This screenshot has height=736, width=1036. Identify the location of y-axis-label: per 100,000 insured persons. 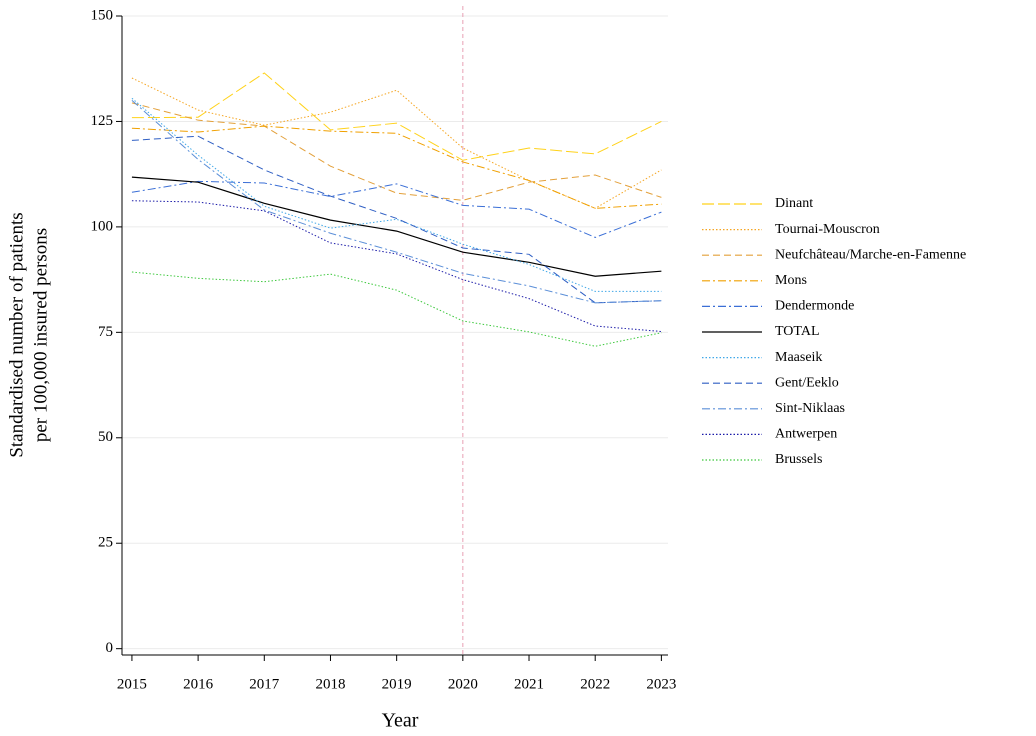
(40, 335).